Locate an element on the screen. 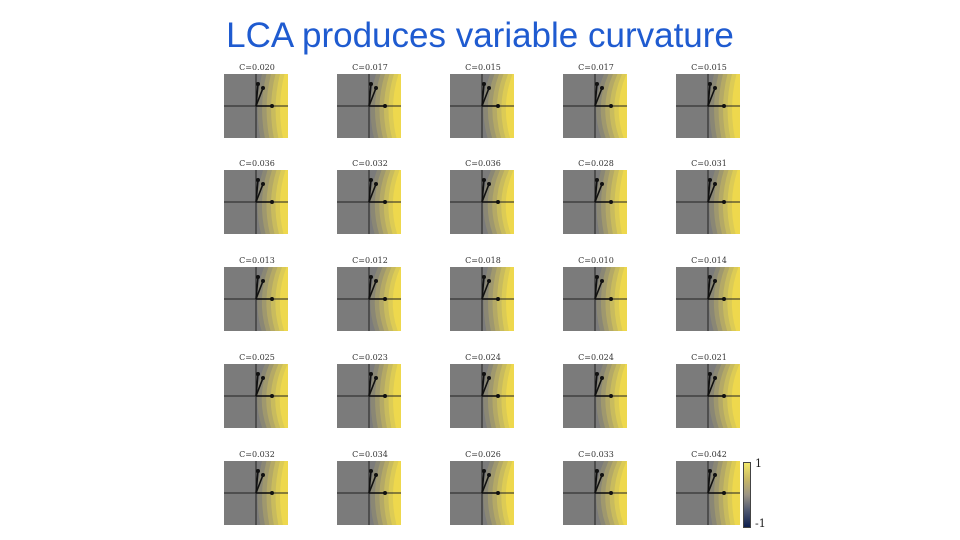  panel-r2-c4: C=0.028 is located at coordinates (596, 198).